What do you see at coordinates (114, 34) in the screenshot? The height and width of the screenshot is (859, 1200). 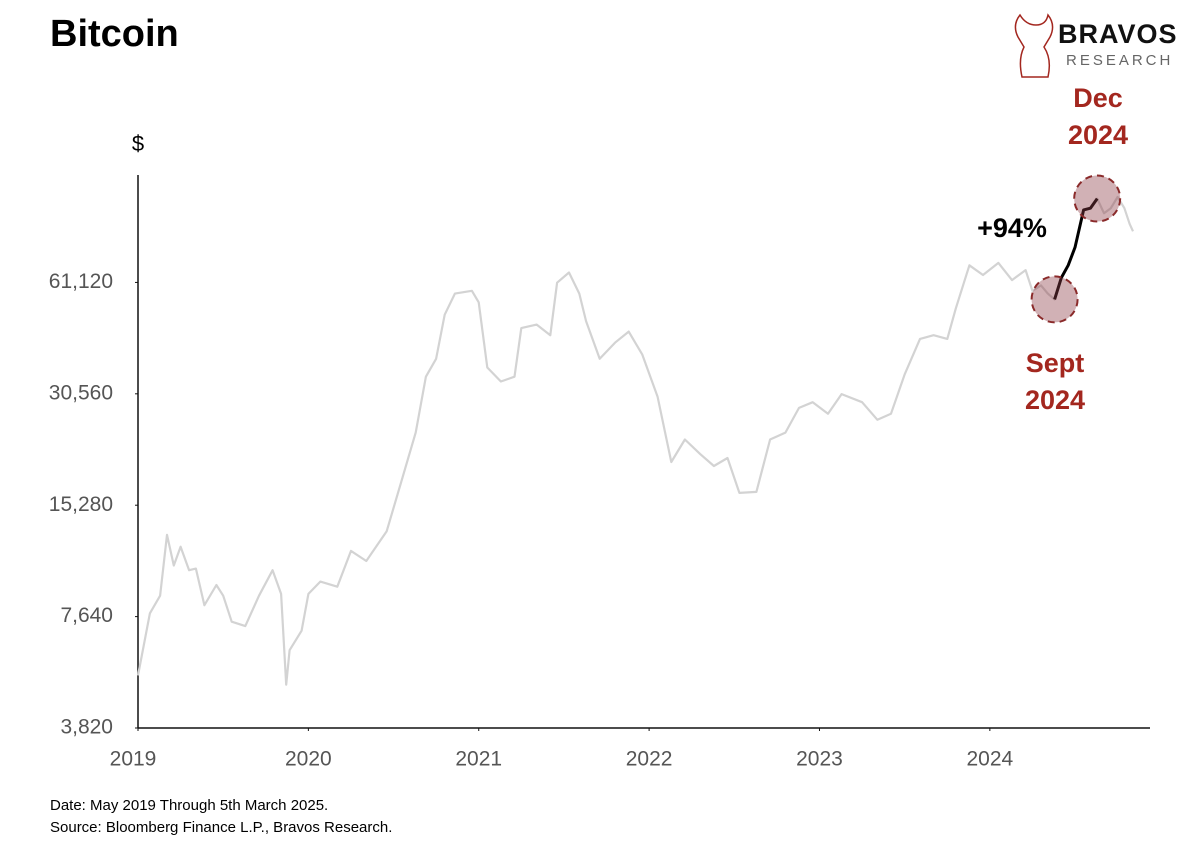 I see `chart-title: Bitcoin` at bounding box center [114, 34].